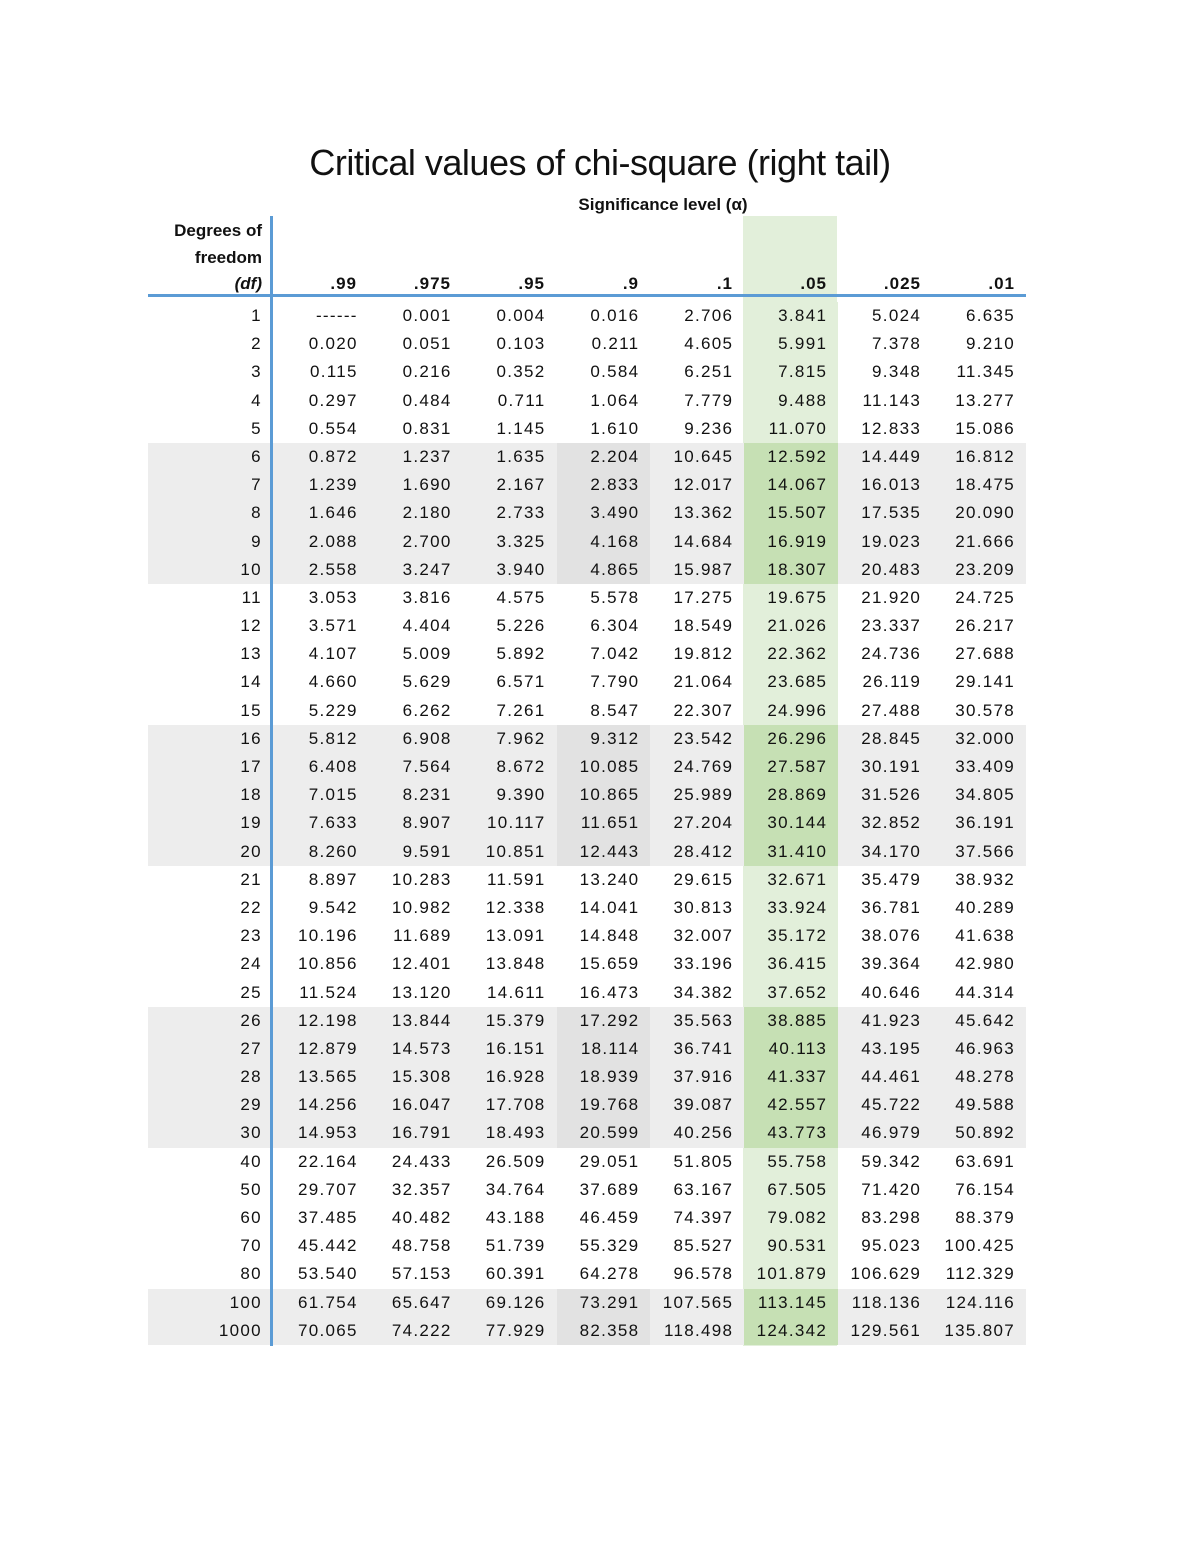  Describe the element at coordinates (427, 626) in the screenshot. I see `value-cell: 4.404` at that location.